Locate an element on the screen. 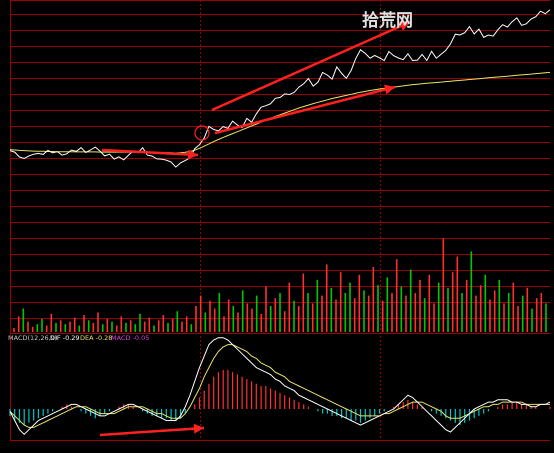 This screenshot has width=554, height=453. macd-bars is located at coordinates (280, 397).